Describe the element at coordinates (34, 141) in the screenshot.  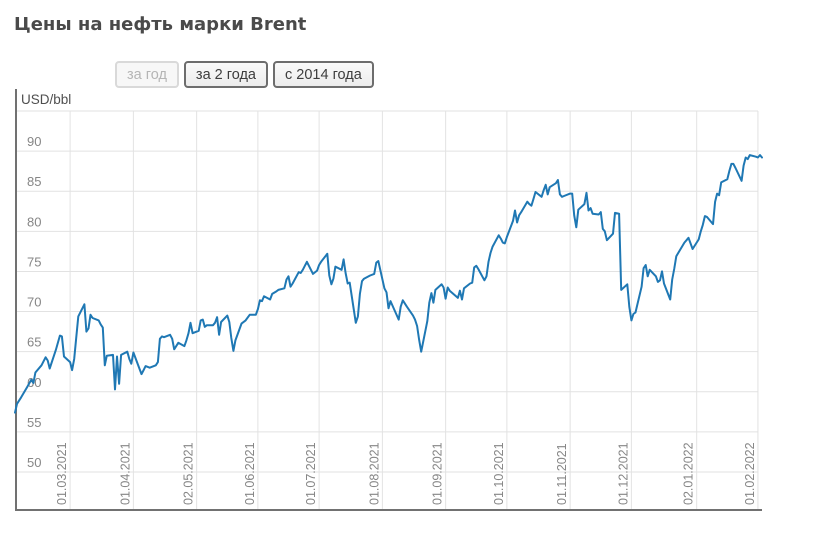
I see `y-axis-tick-label: 90` at that location.